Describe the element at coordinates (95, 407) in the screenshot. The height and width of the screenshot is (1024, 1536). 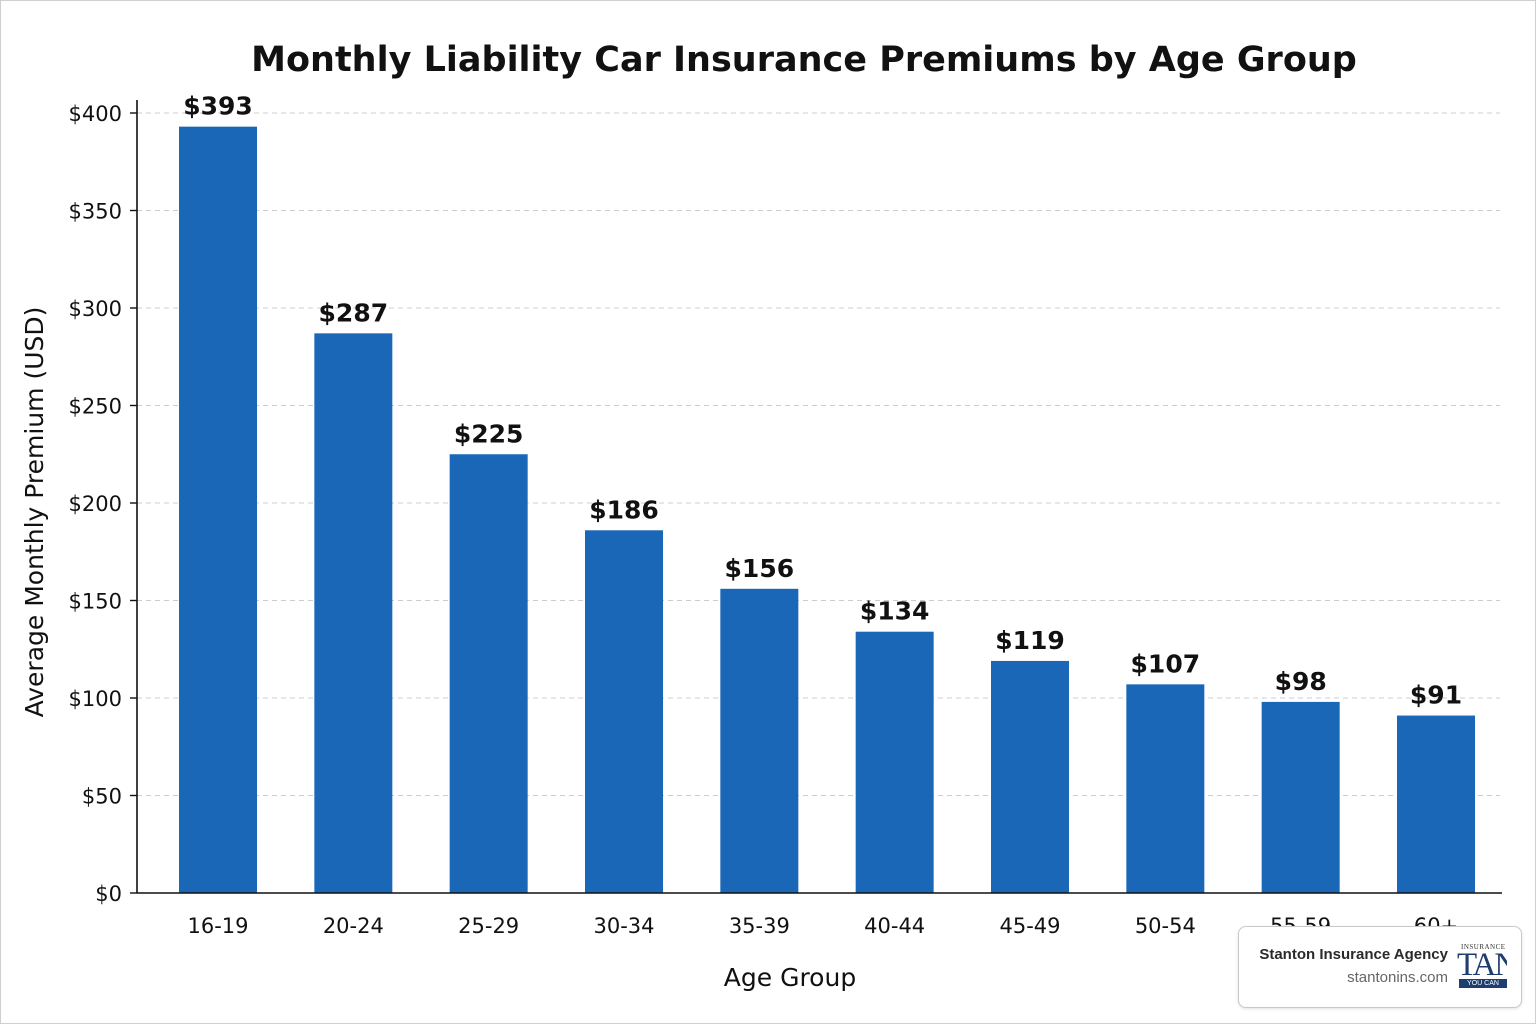
I see `y-tick-label: $250` at that location.